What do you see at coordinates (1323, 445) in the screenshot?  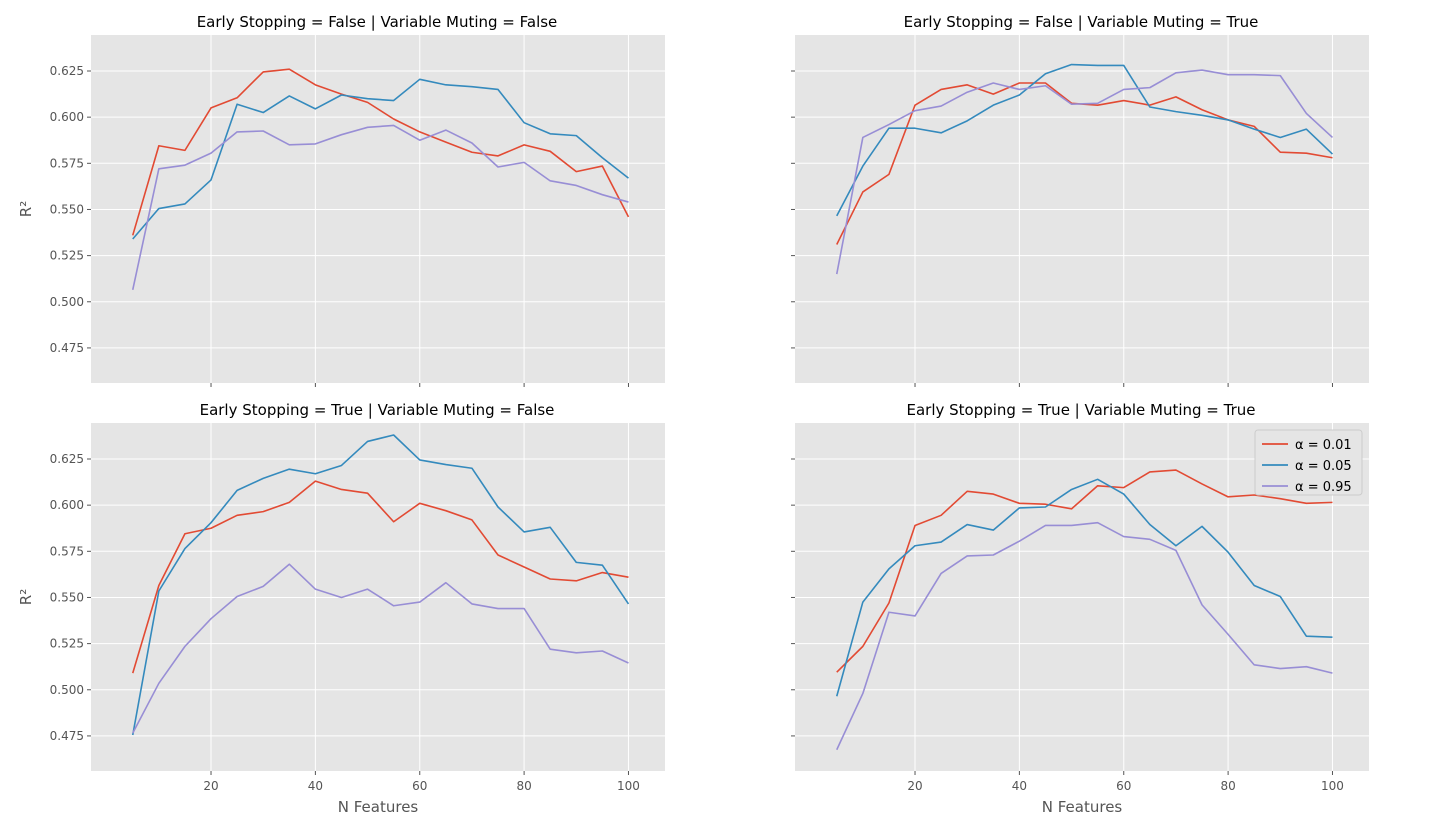 I see `legend-label: α = 0.01` at bounding box center [1323, 445].